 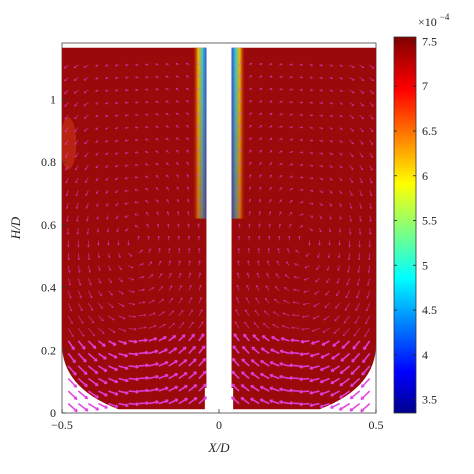 I want to click on colorbar-tick-label: 5.5, so click(x=429, y=221).